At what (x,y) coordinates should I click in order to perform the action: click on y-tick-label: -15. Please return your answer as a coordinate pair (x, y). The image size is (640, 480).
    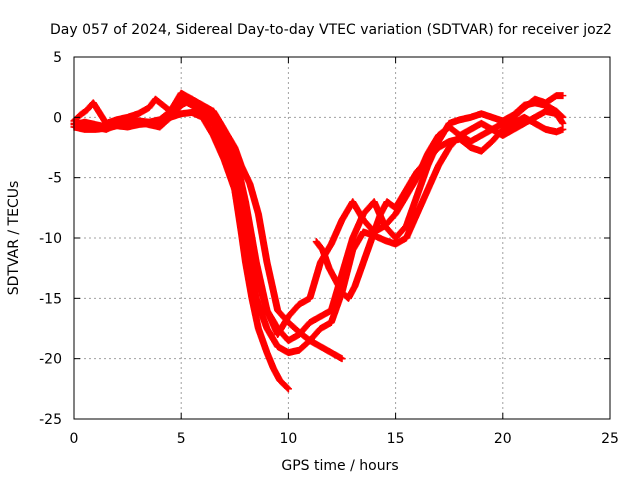
    Looking at the image, I should click on (50, 299).